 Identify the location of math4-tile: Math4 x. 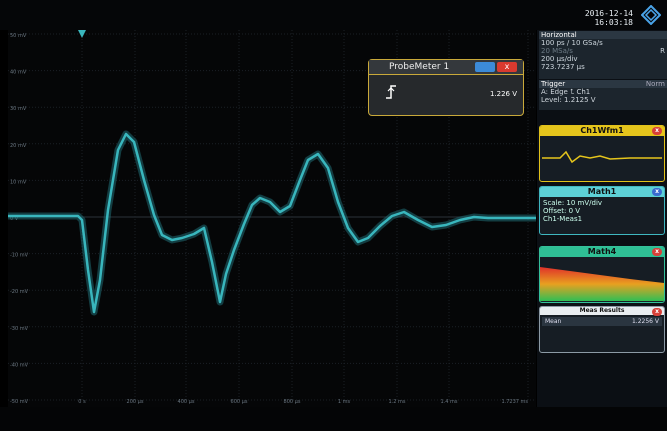
(602, 274).